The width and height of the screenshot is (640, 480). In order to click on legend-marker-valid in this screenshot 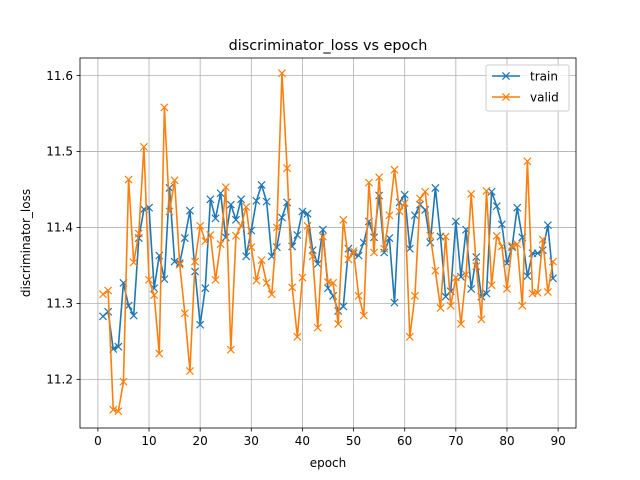, I will do `click(506, 97)`.